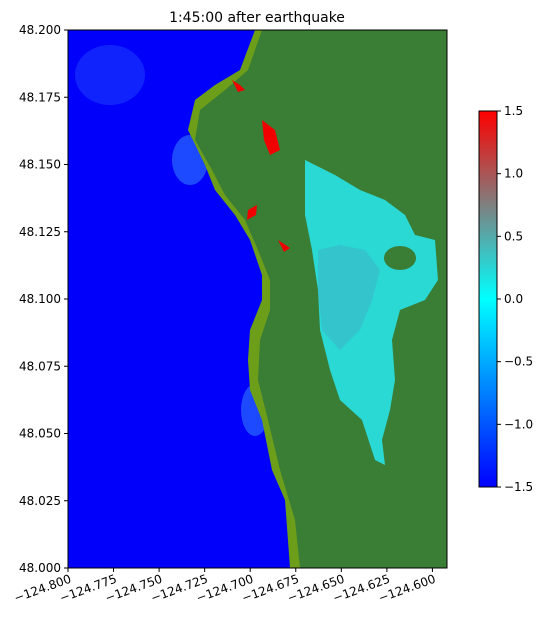 Image resolution: width=550 pixels, height=629 pixels. I want to click on bay, so click(371, 312).